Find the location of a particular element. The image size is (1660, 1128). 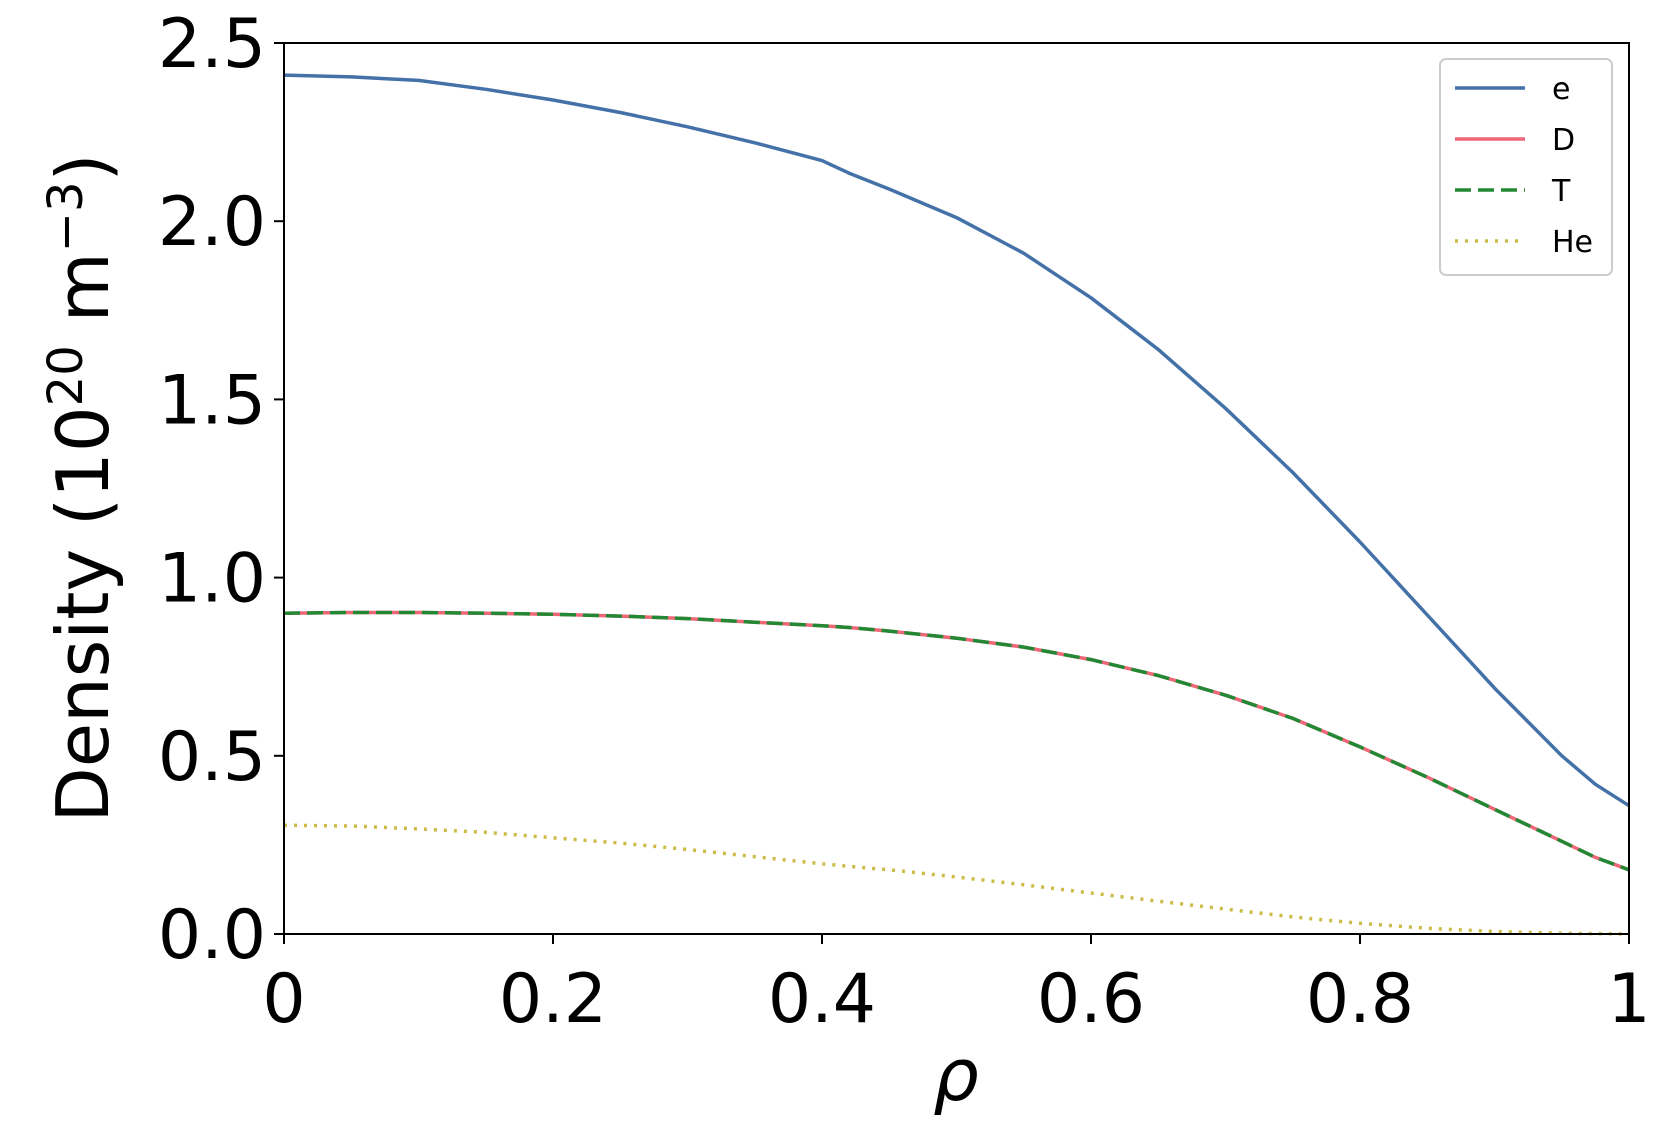

x-tick-label: 0.8 is located at coordinates (1360, 999).